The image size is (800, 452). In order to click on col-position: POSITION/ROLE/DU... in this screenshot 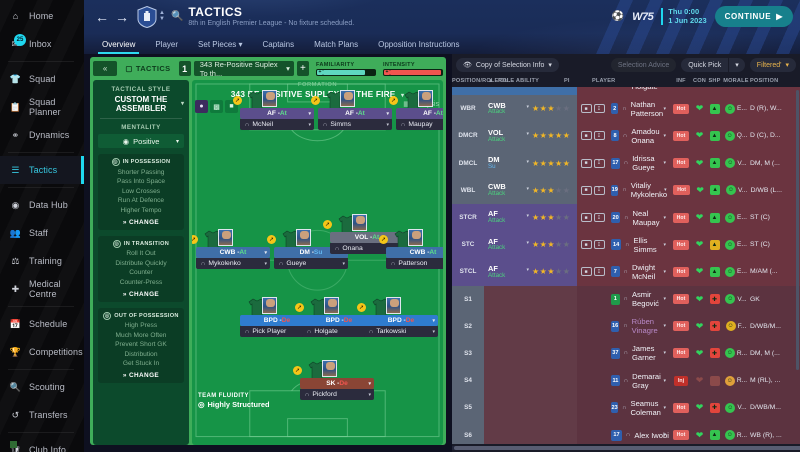, I will do `click(483, 81)`.